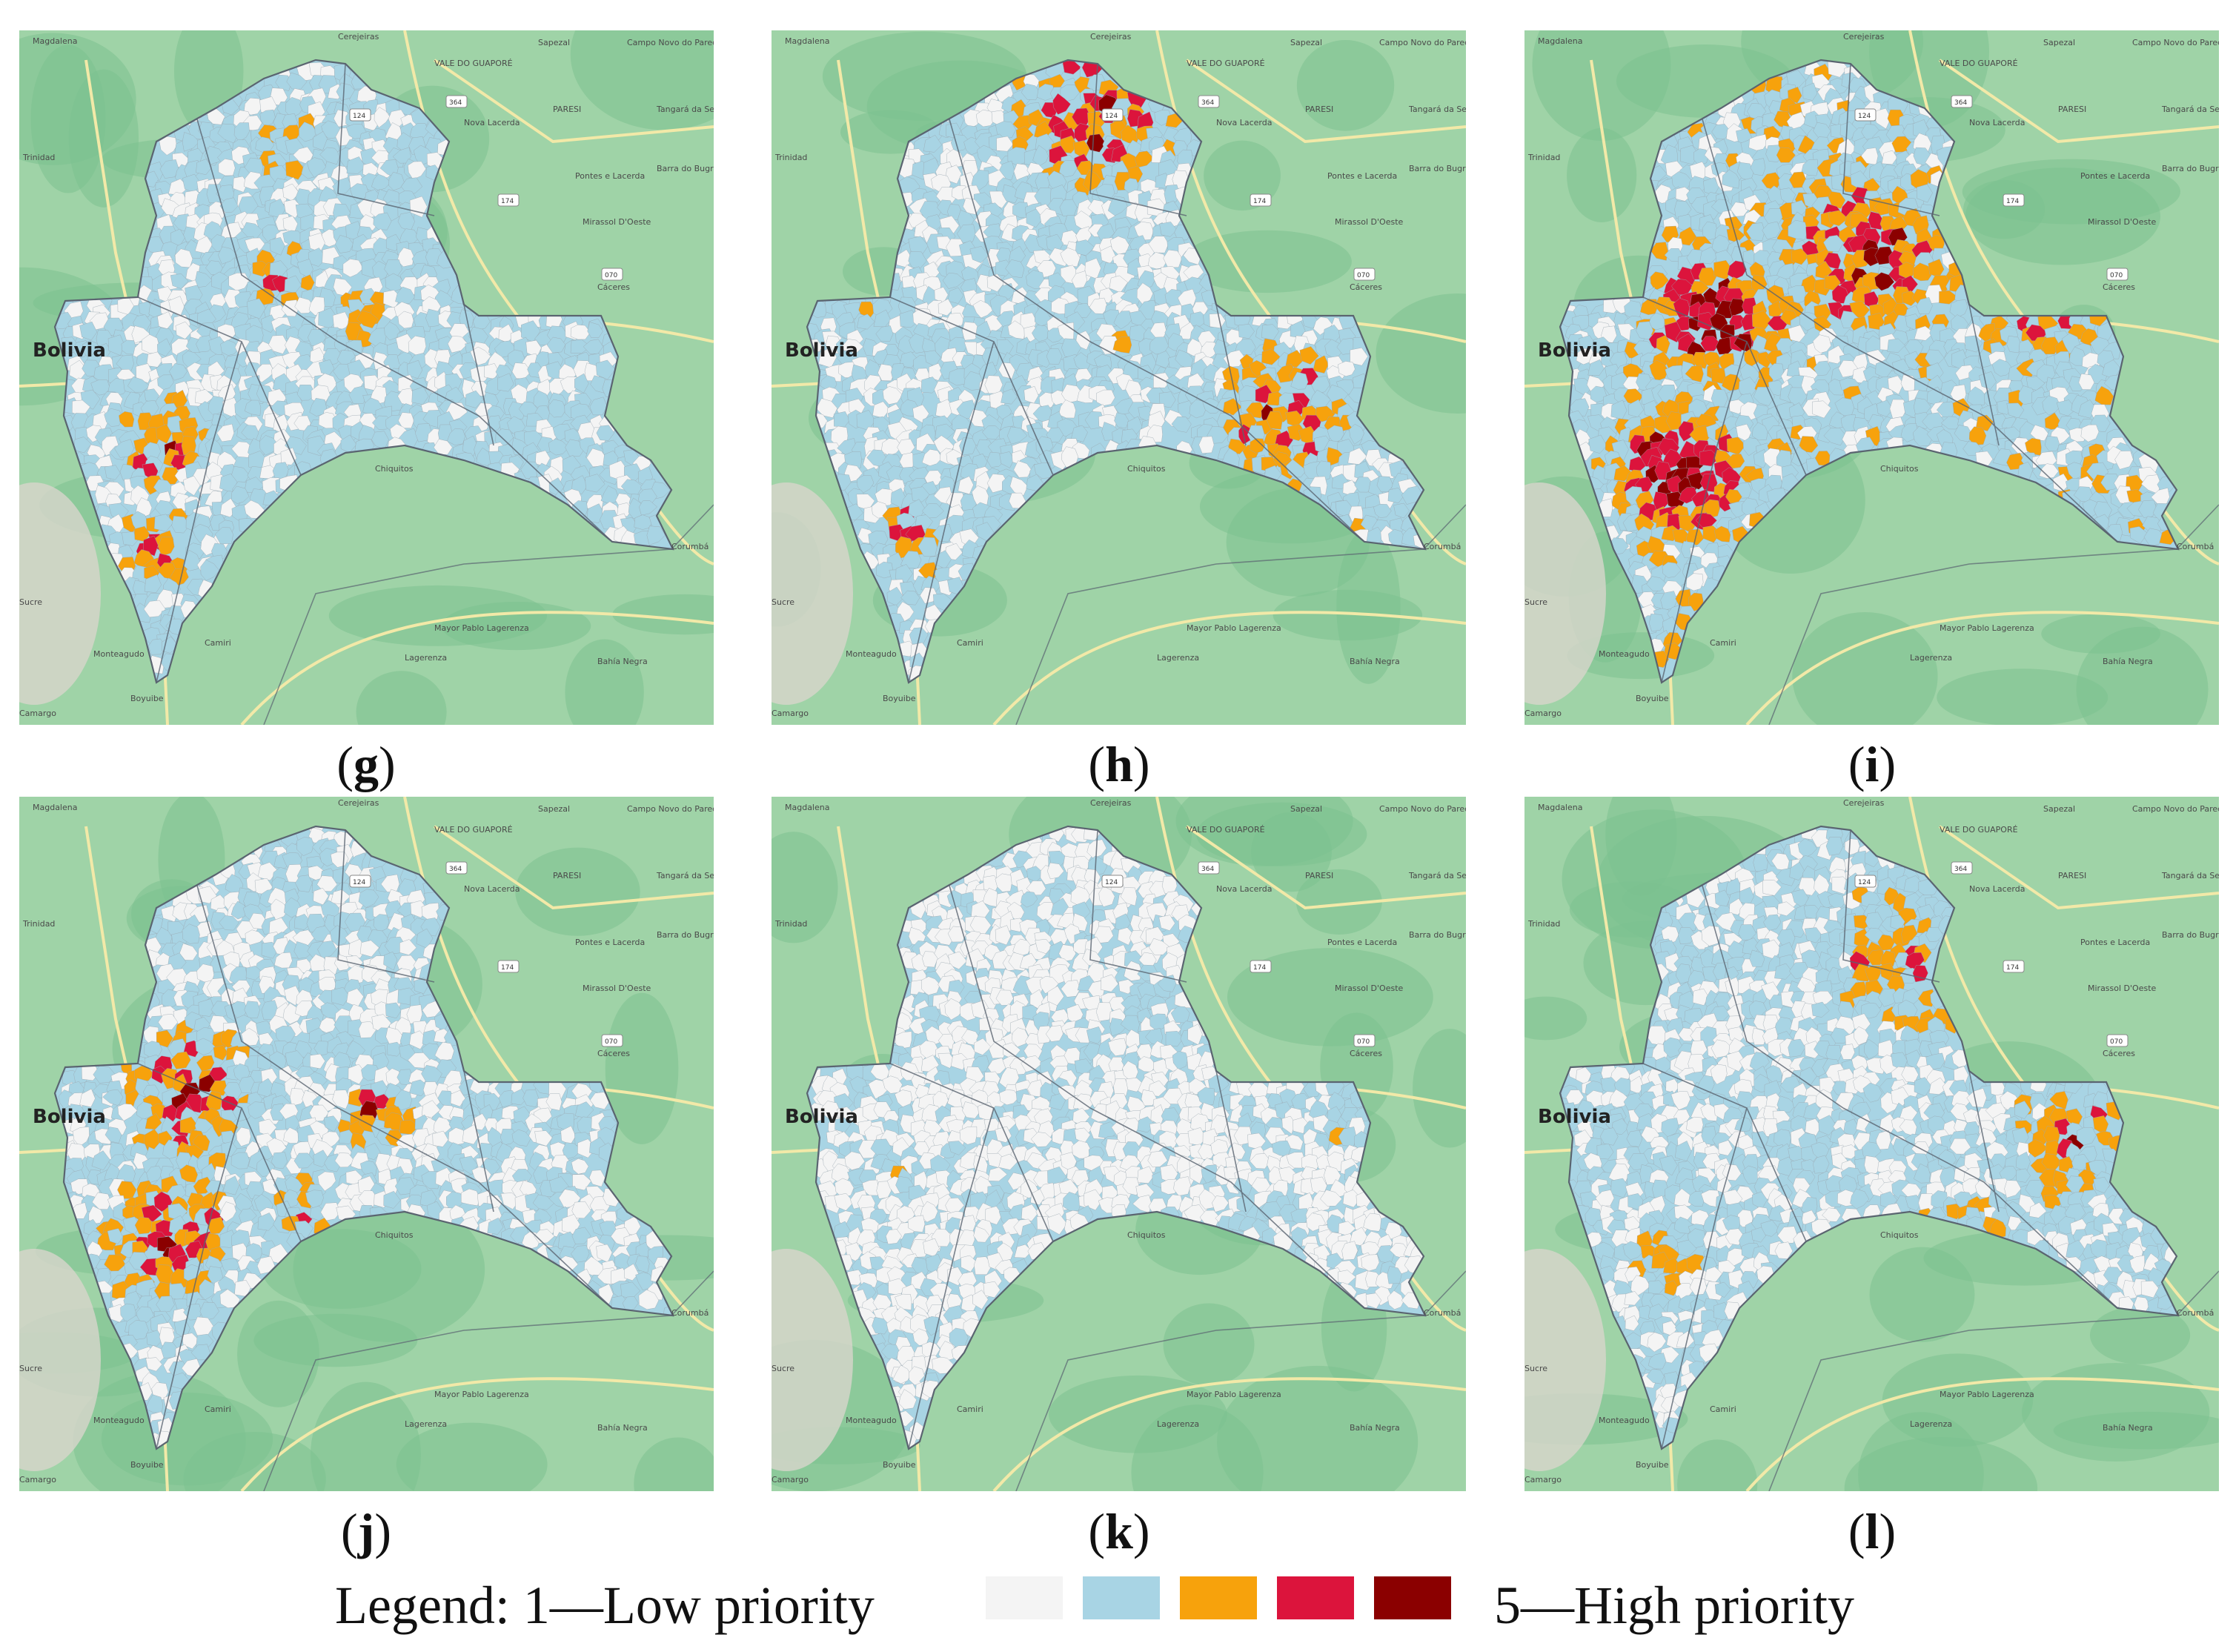 The image size is (2233, 1652). I want to click on place-label: Mirassol D'Oeste, so click(1370, 222).